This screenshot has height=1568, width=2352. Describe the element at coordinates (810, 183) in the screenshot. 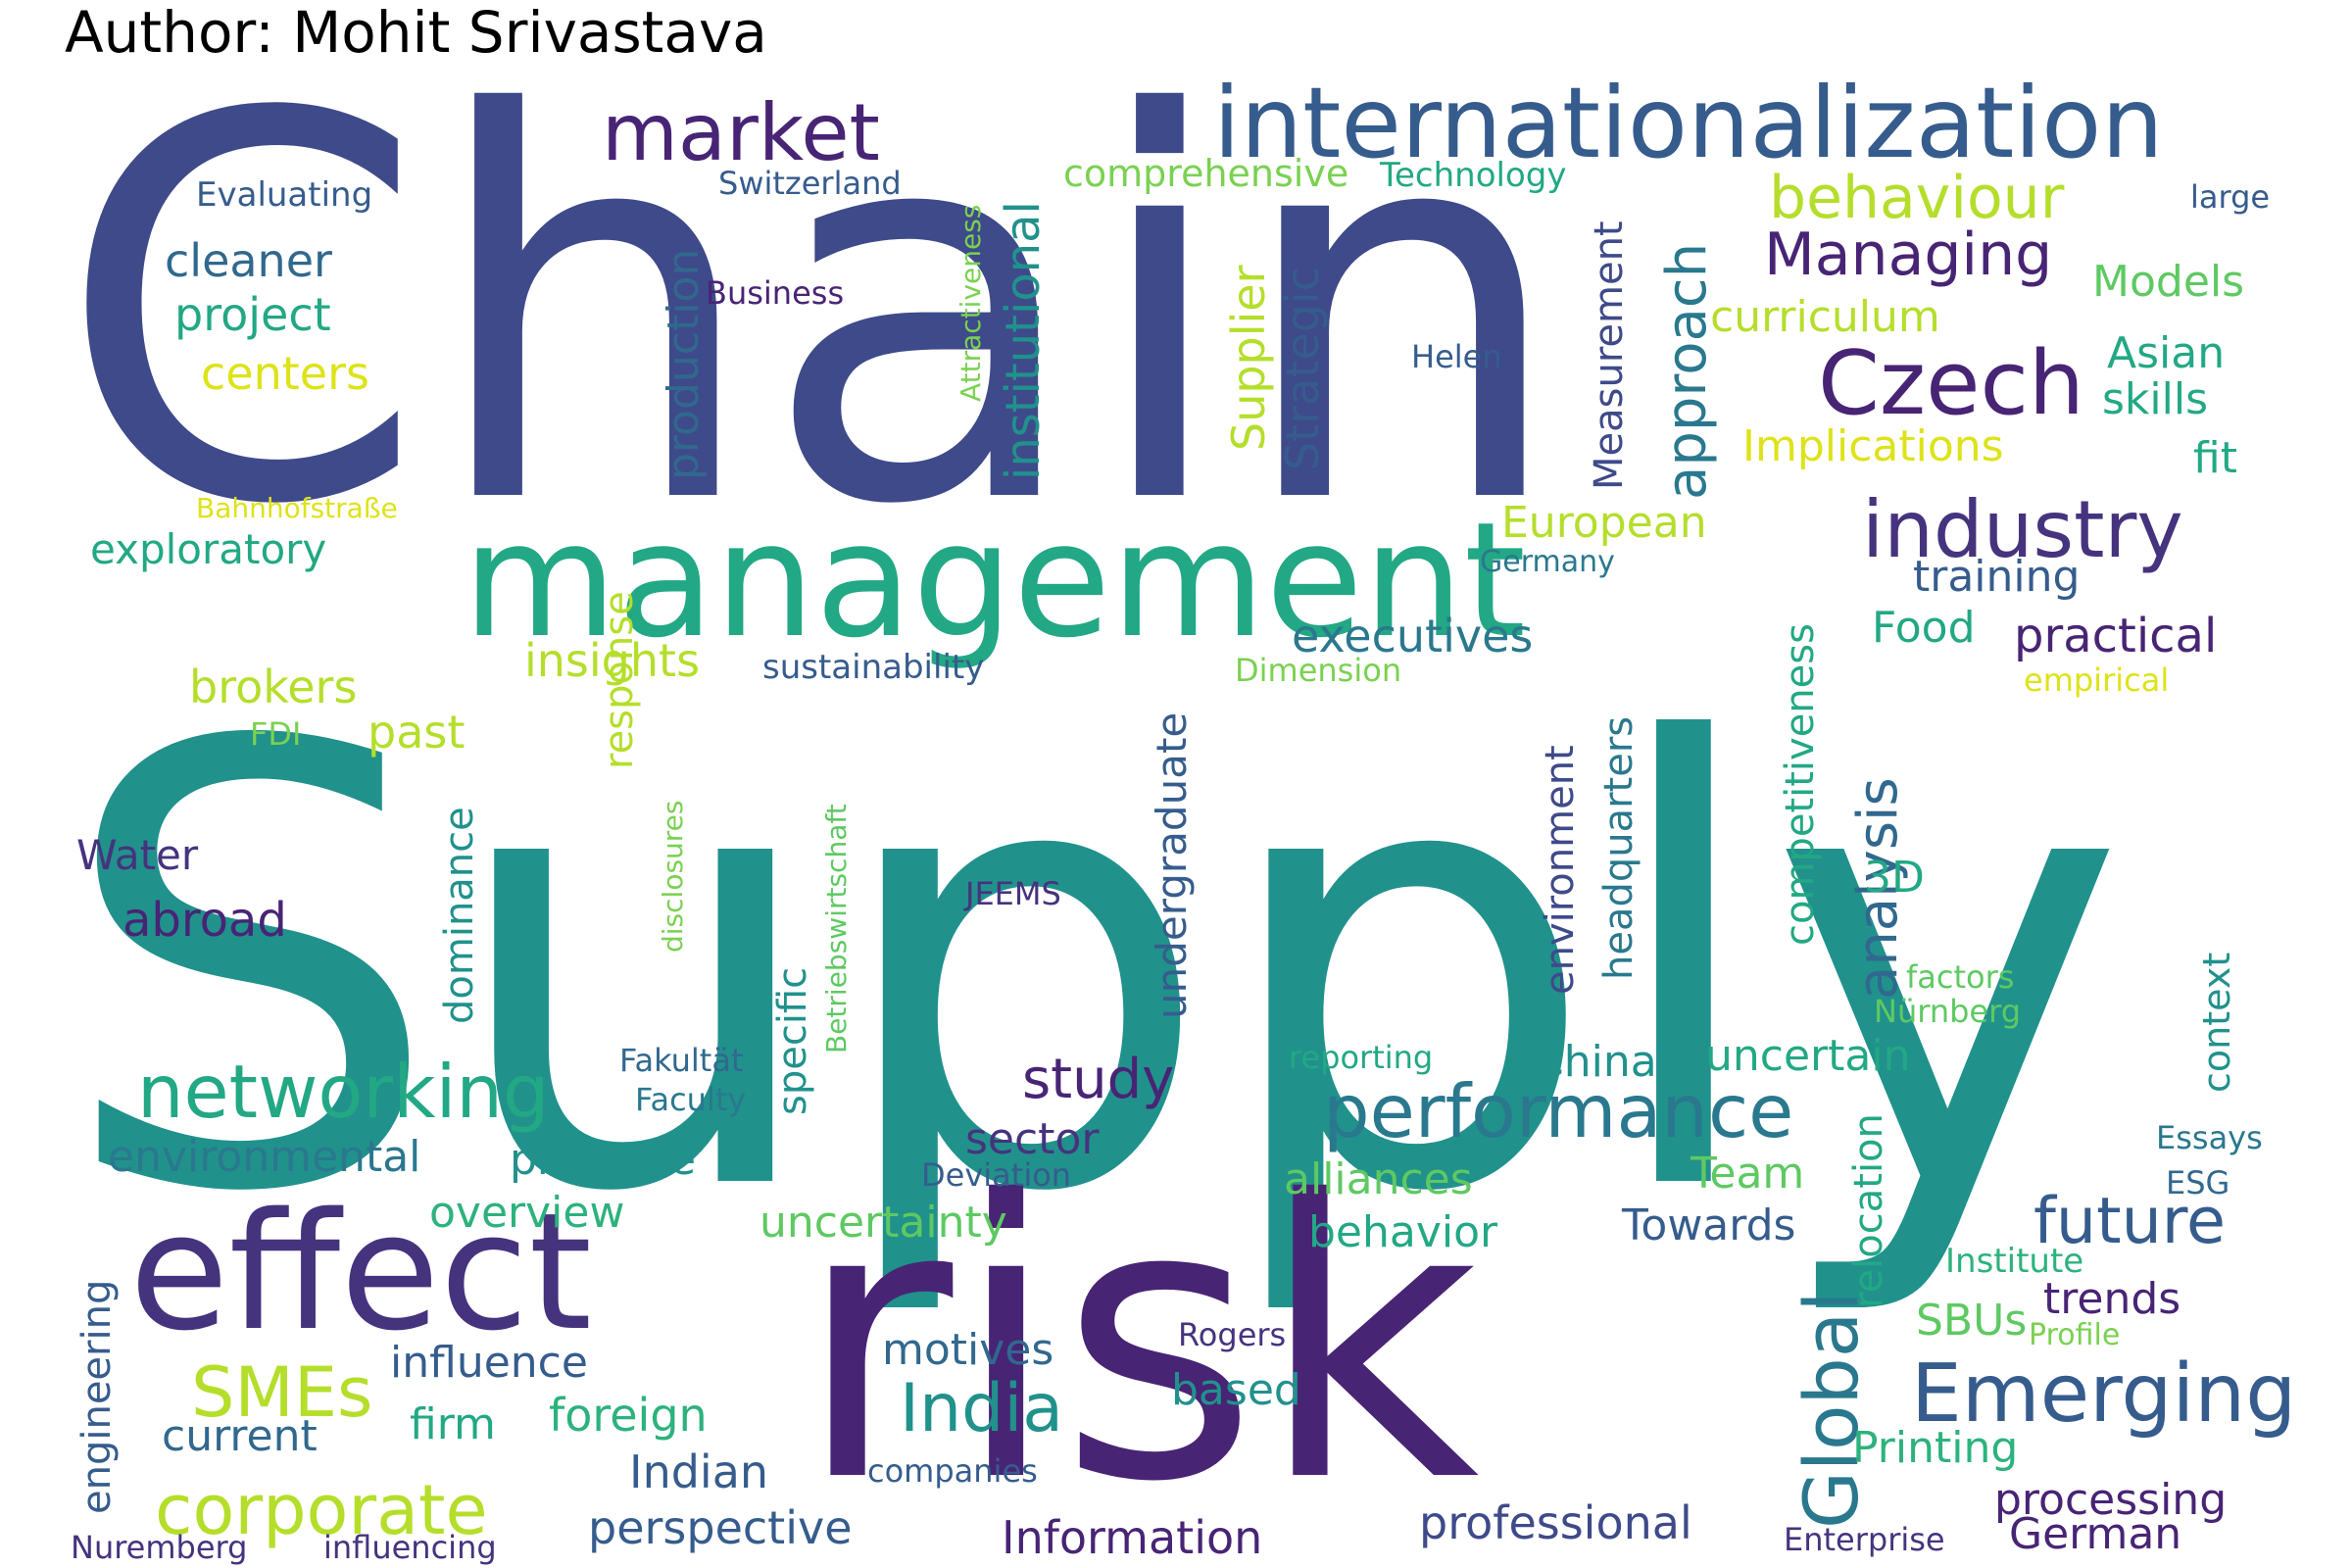

I see `word-switzerland: Switzerland` at that location.